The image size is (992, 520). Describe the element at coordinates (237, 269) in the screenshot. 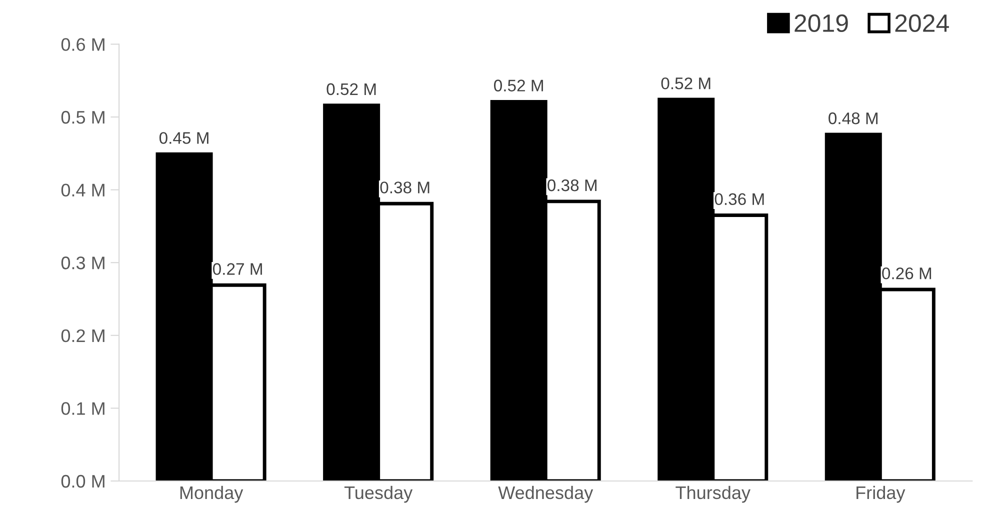

I see `data-label: 0.27 M` at that location.